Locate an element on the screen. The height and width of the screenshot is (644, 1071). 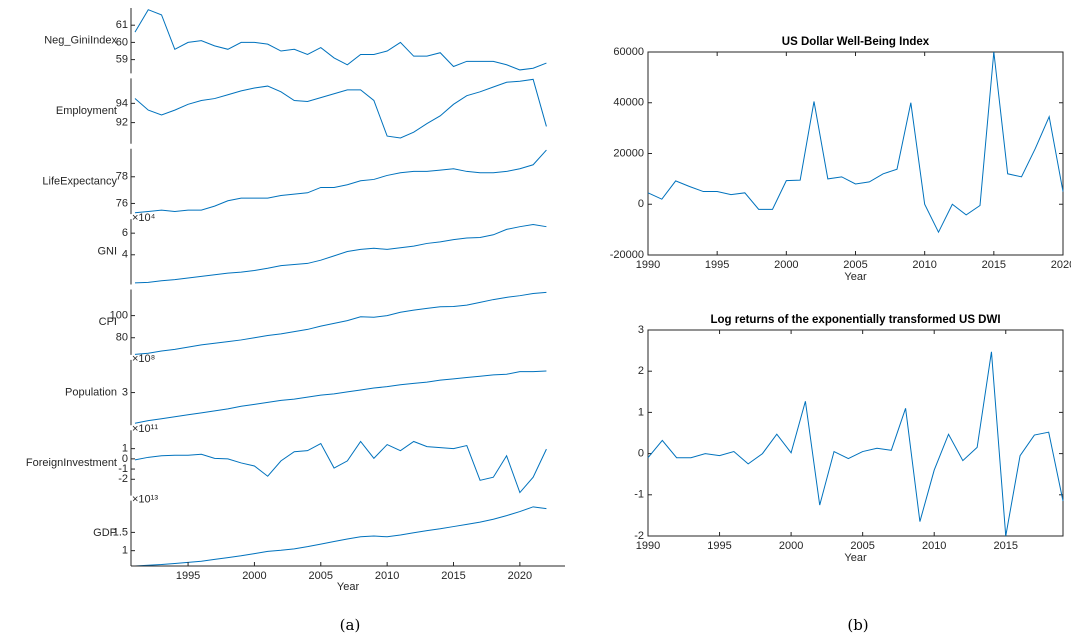
chart-title: US Dollar Well-Being Index is located at coordinates (856, 42).